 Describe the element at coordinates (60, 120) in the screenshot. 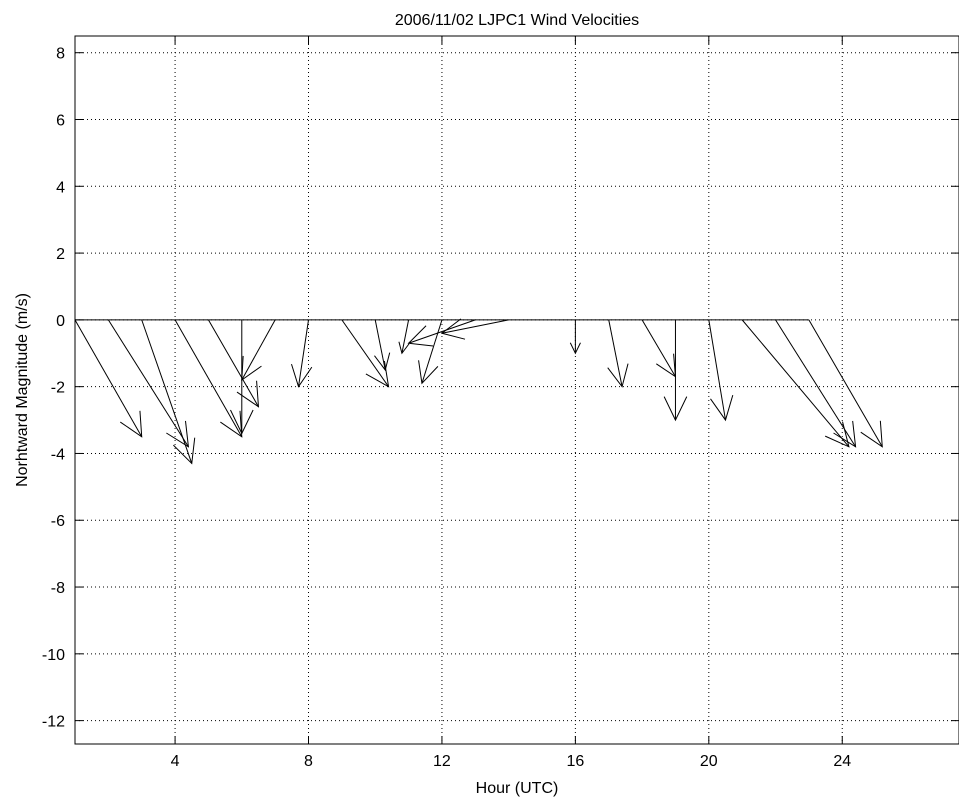

I see `y-tick-label: 6` at that location.